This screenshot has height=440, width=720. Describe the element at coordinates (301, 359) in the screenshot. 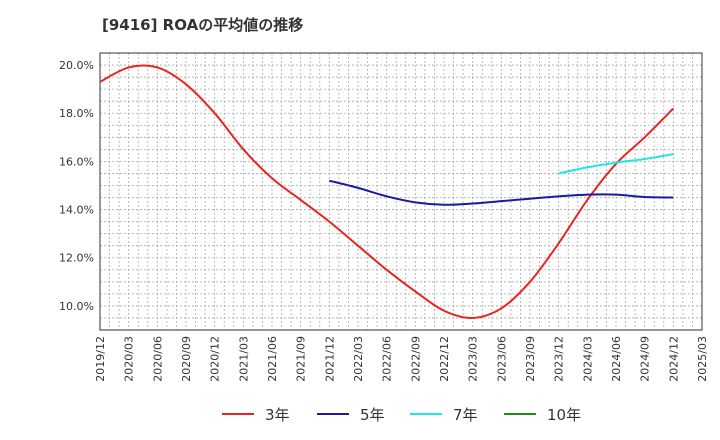

I see `x-tick-label: 2021/09` at that location.